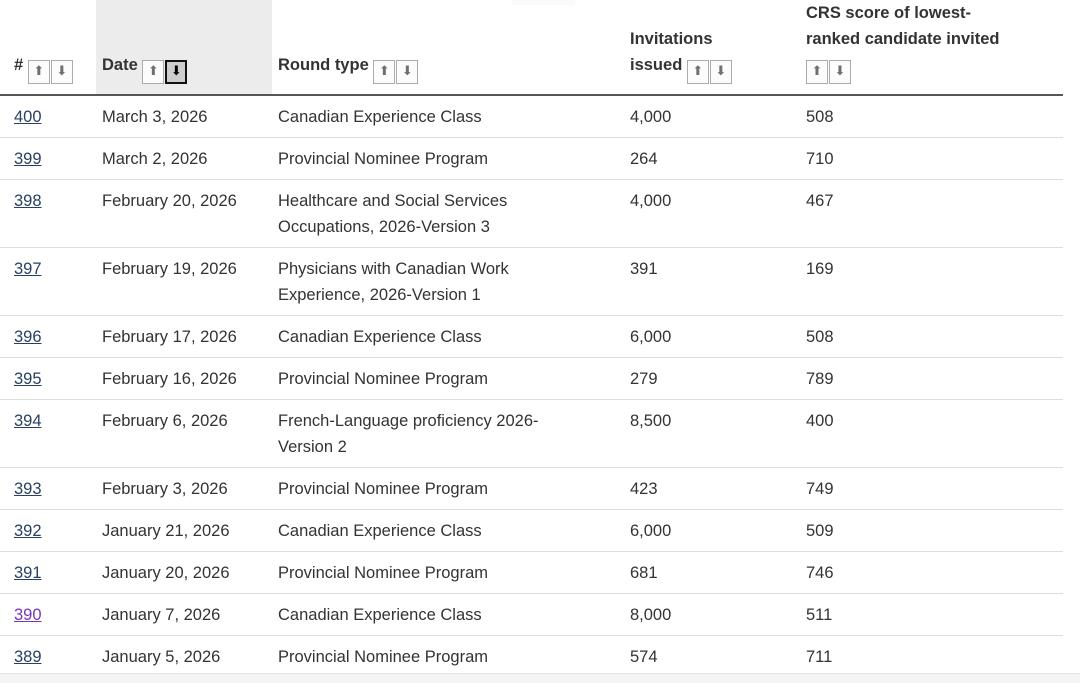  Describe the element at coordinates (48, 656) in the screenshot. I see `round-number-cell: 389` at that location.